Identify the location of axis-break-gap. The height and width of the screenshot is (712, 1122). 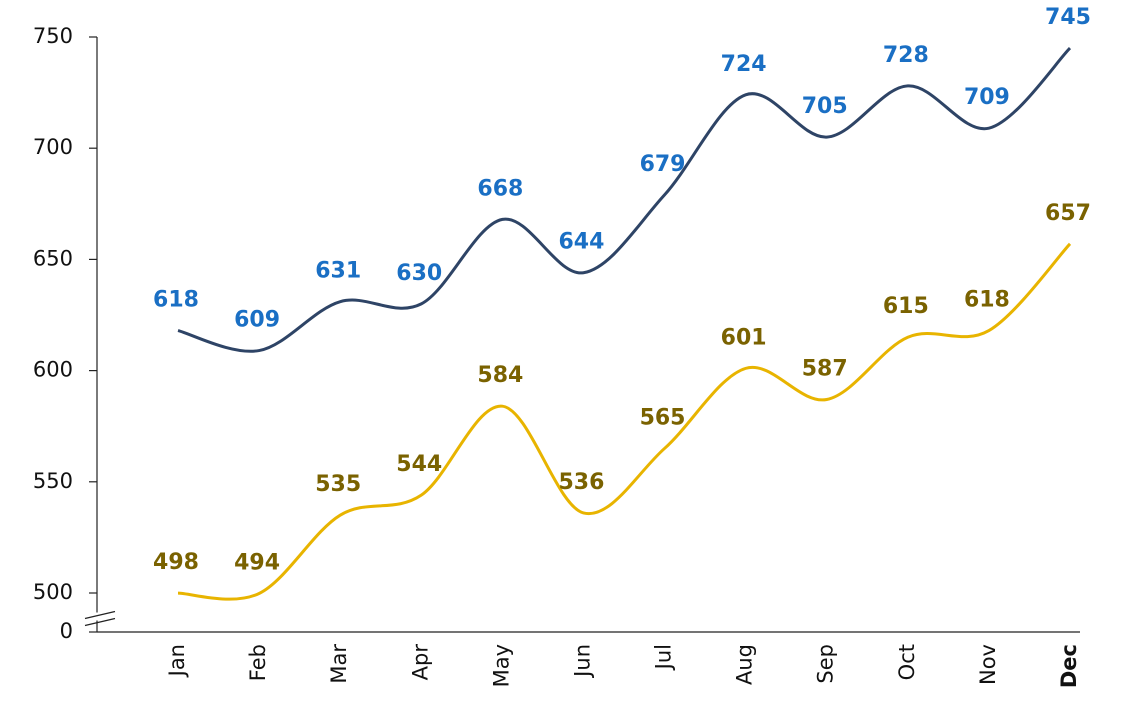
(97, 616).